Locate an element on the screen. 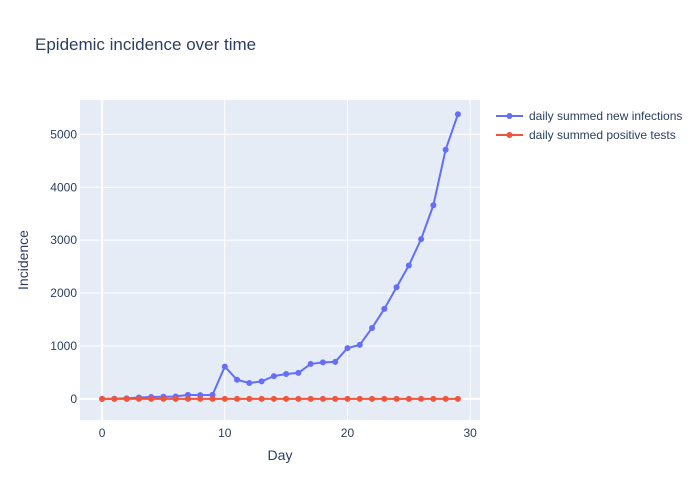 The width and height of the screenshot is (700, 500). x-axis-label: Day is located at coordinates (280, 455).